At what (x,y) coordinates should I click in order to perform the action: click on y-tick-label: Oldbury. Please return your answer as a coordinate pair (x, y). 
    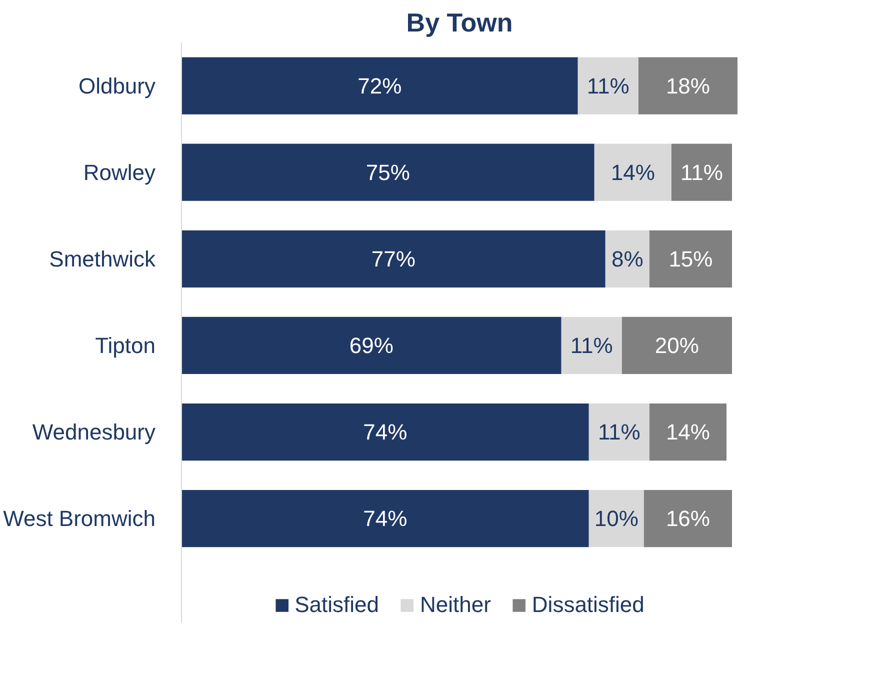
    Looking at the image, I should click on (117, 85).